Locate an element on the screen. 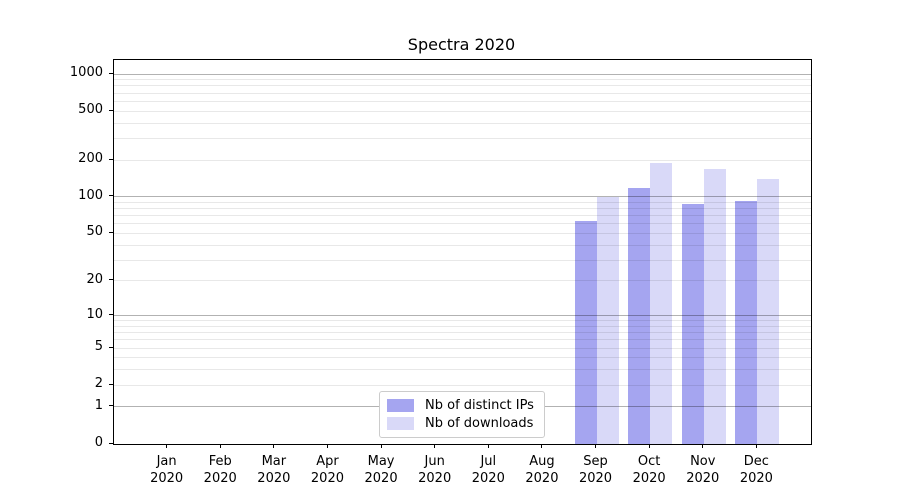 The width and height of the screenshot is (900, 500). y-tick-label-100: 100 is located at coordinates (90, 195).